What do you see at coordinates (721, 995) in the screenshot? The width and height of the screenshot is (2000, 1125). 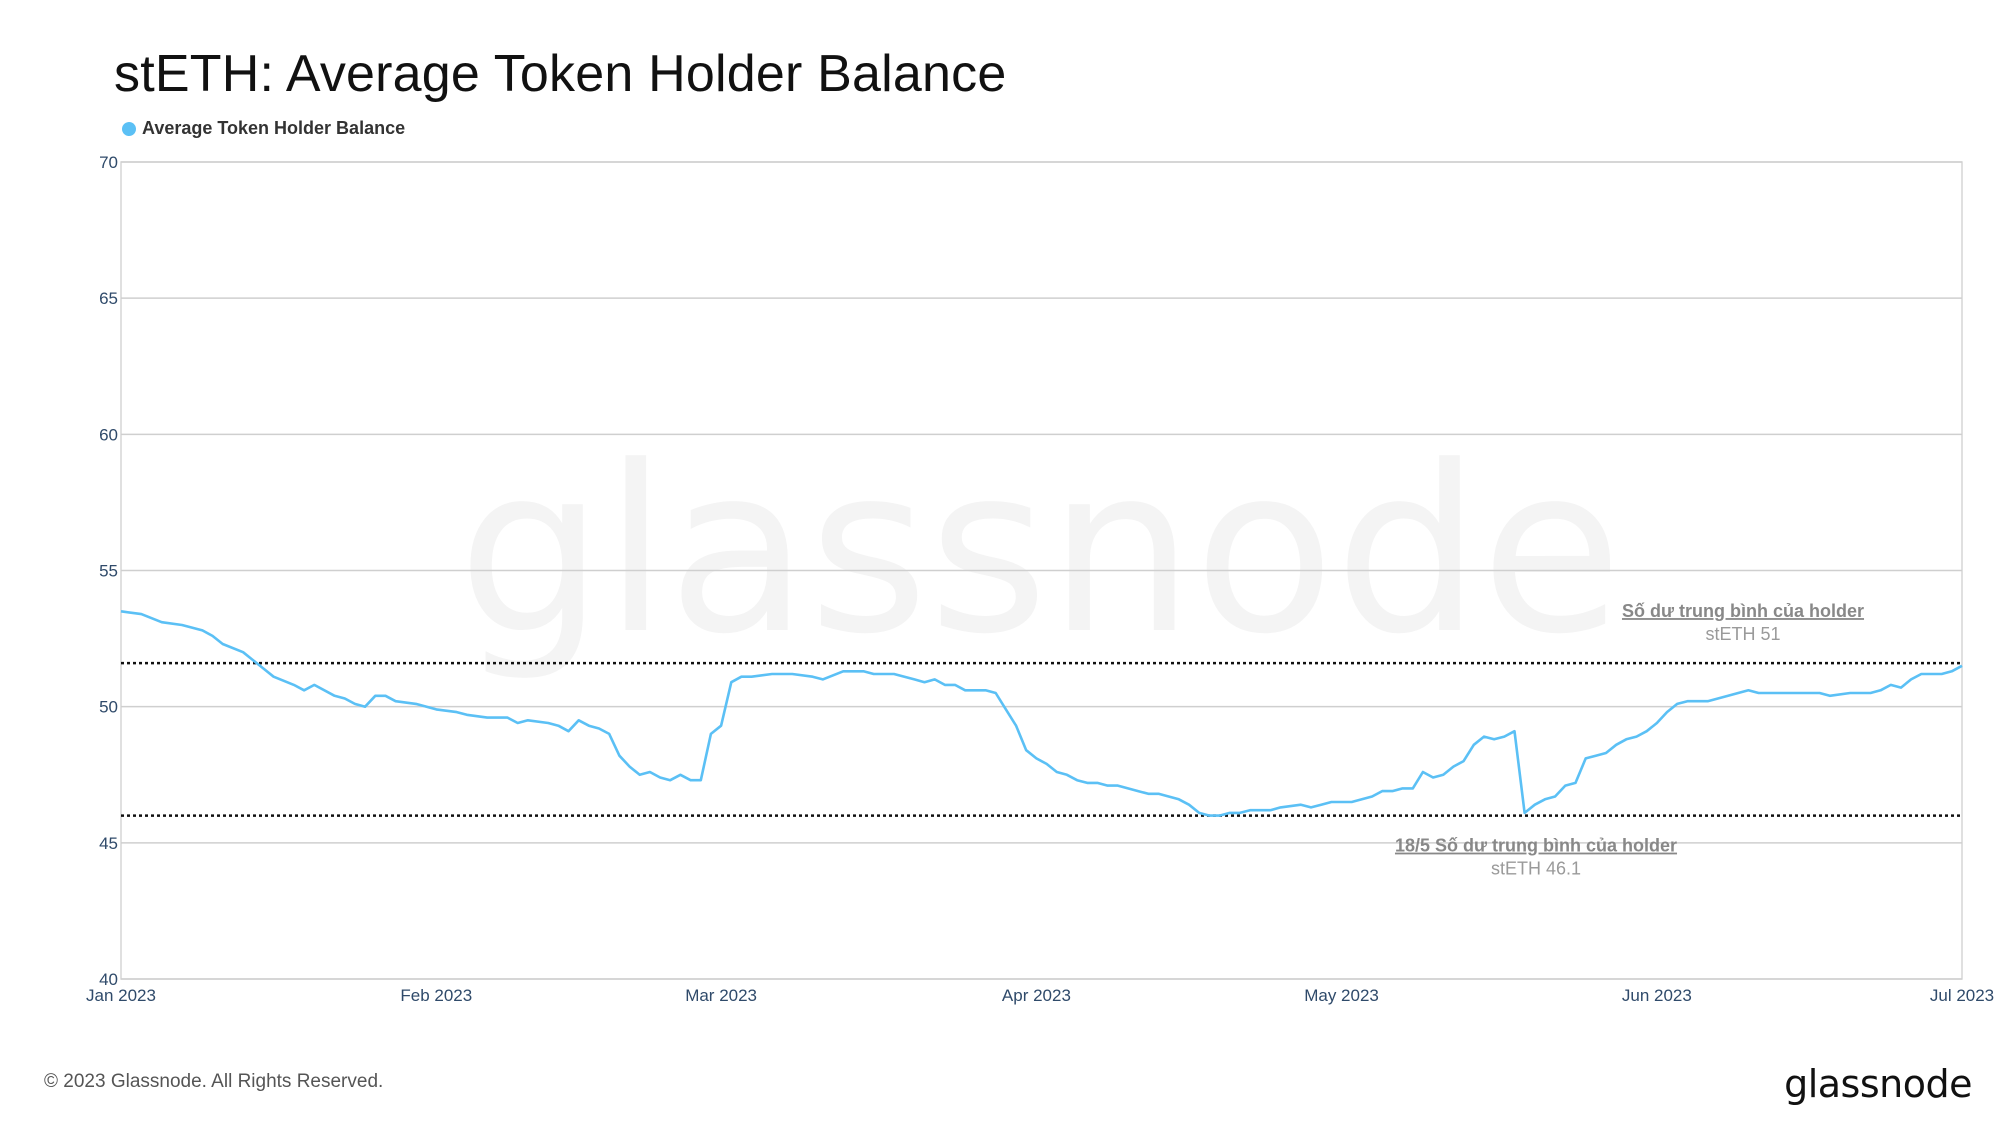 I see `x-tick-label: Mar 2023` at bounding box center [721, 995].